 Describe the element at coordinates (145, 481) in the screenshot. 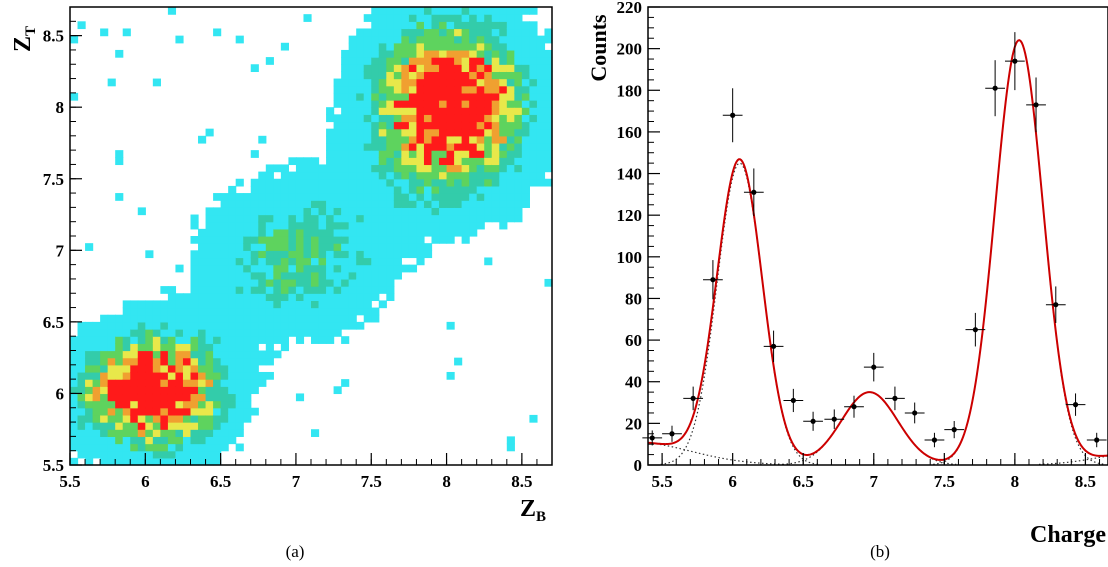

I see `heatmap-x-tick-label-1: 6` at that location.